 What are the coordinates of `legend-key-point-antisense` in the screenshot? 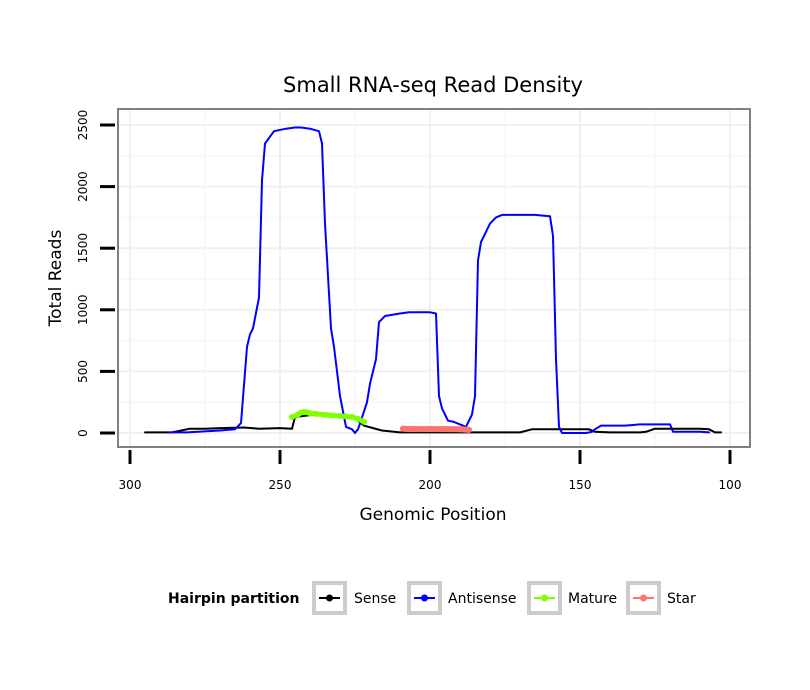 It's located at (424, 598).